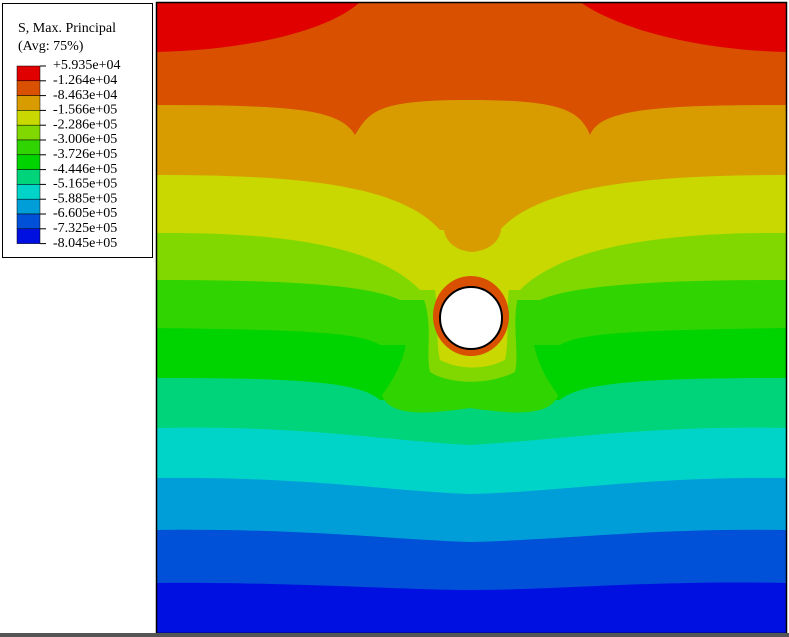 This screenshot has height=637, width=789. I want to click on plume, so click(472, 235).